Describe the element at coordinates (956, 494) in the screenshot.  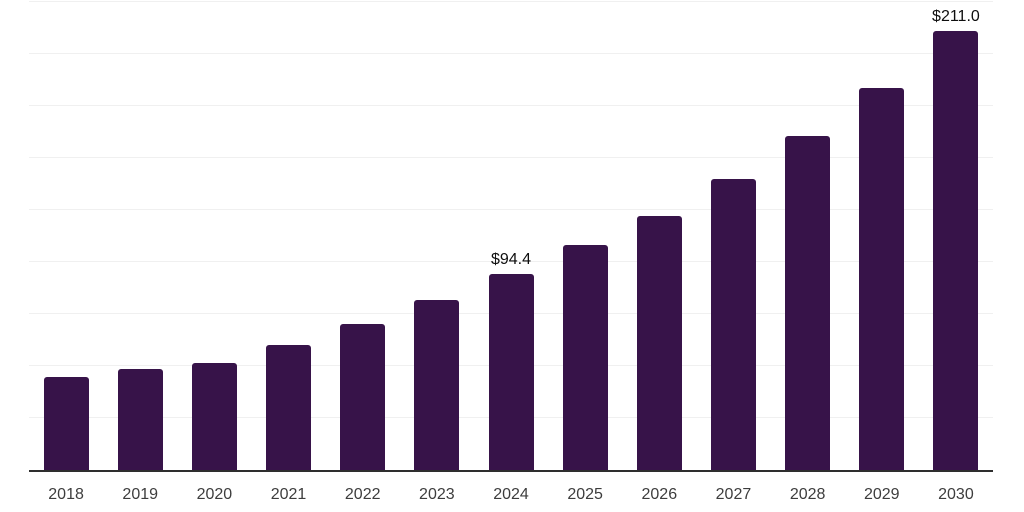
I see `x-tick-2030: 2030` at that location.